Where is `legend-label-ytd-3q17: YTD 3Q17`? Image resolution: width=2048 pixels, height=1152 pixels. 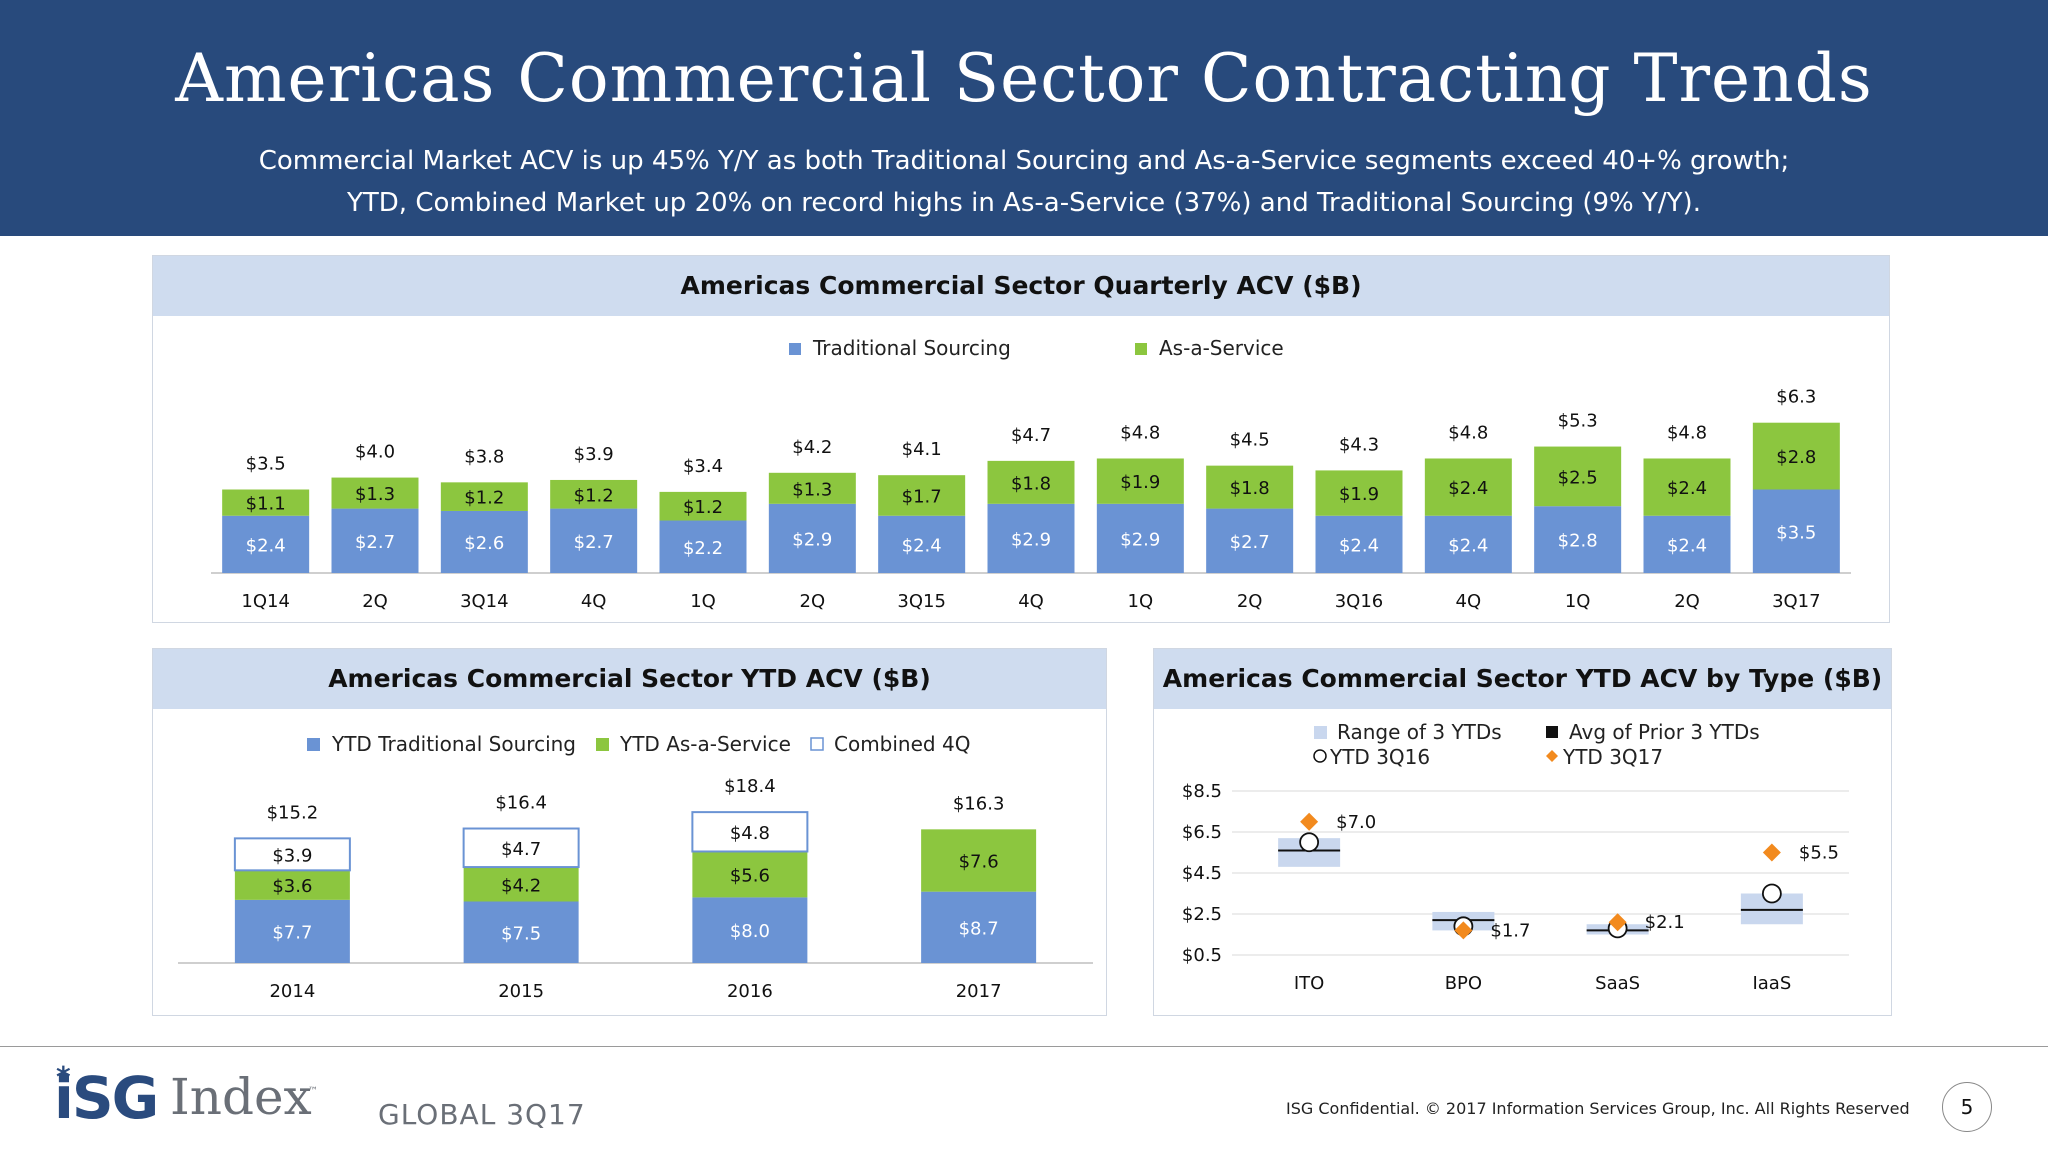 legend-label-ytd-3q17: YTD 3Q17 is located at coordinates (1612, 757).